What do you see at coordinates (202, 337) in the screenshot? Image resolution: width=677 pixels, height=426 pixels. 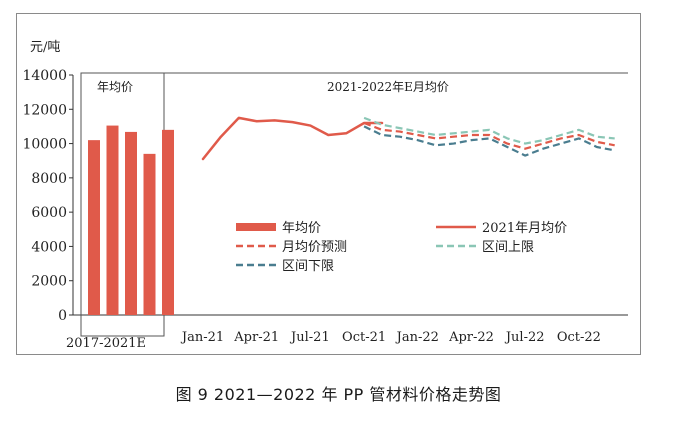 I see `x-tick-label: Jan-21` at bounding box center [202, 337].